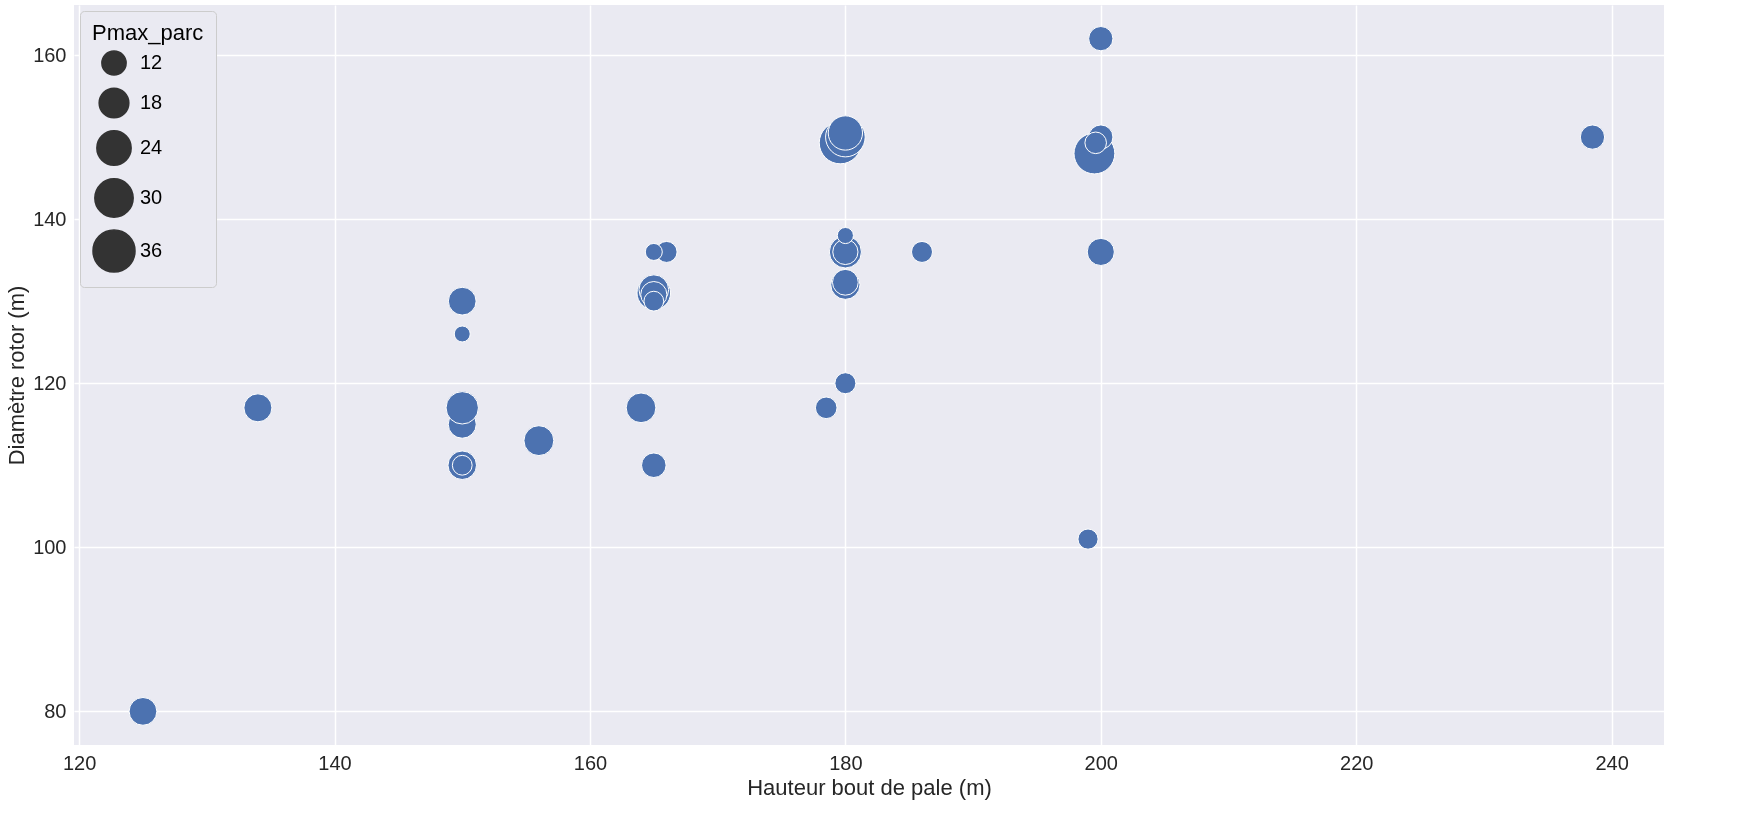 Image resolution: width=1741 pixels, height=836 pixels. Describe the element at coordinates (55, 710) in the screenshot. I see `y-tick-label: 80` at that location.